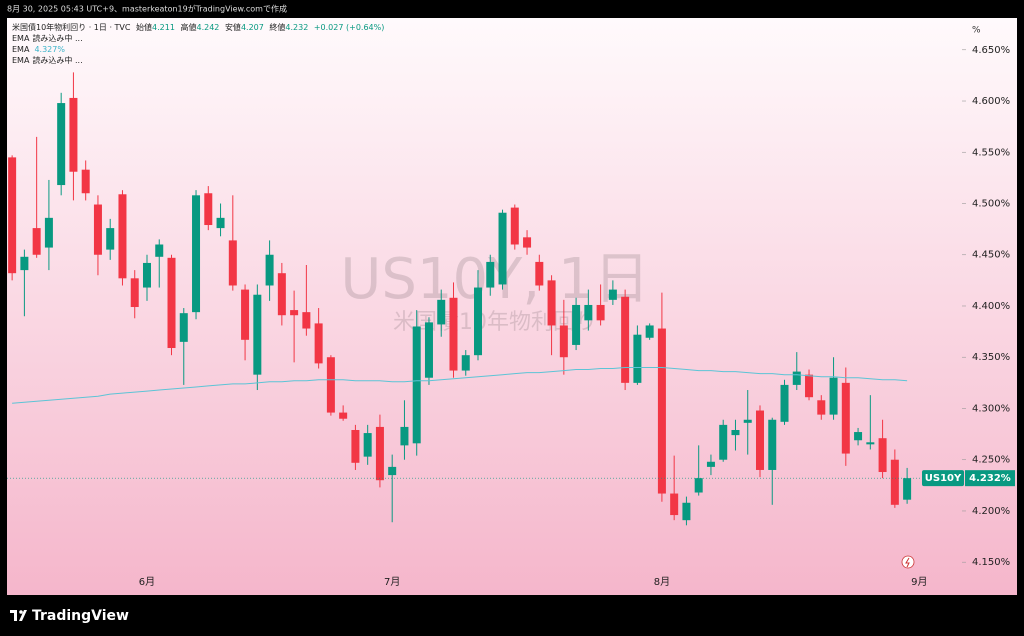 This screenshot has height=636, width=1024. I want to click on ohlc-value: 4.211, so click(163, 27).